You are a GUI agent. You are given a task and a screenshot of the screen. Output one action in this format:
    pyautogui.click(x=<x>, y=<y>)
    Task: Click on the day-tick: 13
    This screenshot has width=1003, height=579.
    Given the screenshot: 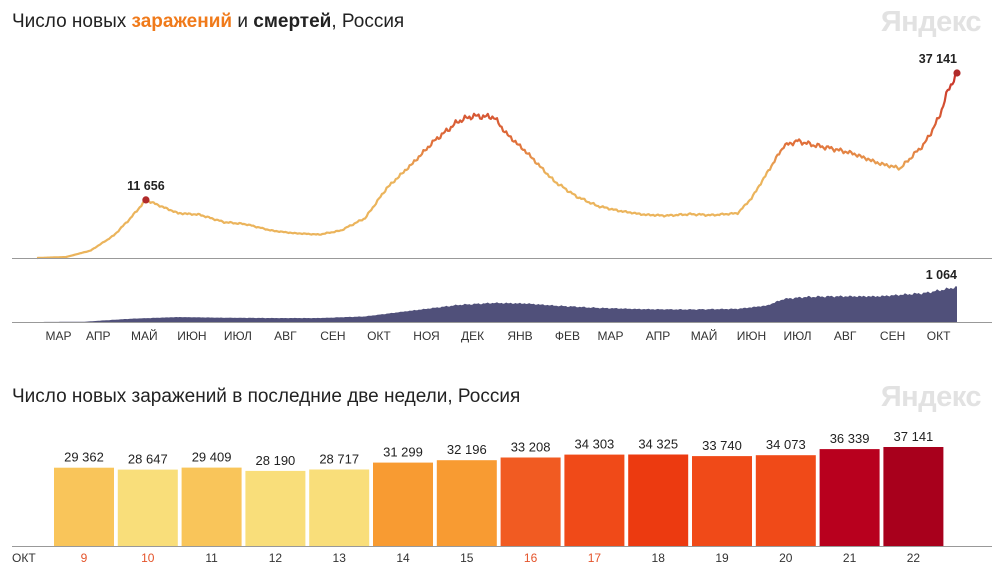 What is the action you would take?
    pyautogui.click(x=340, y=558)
    